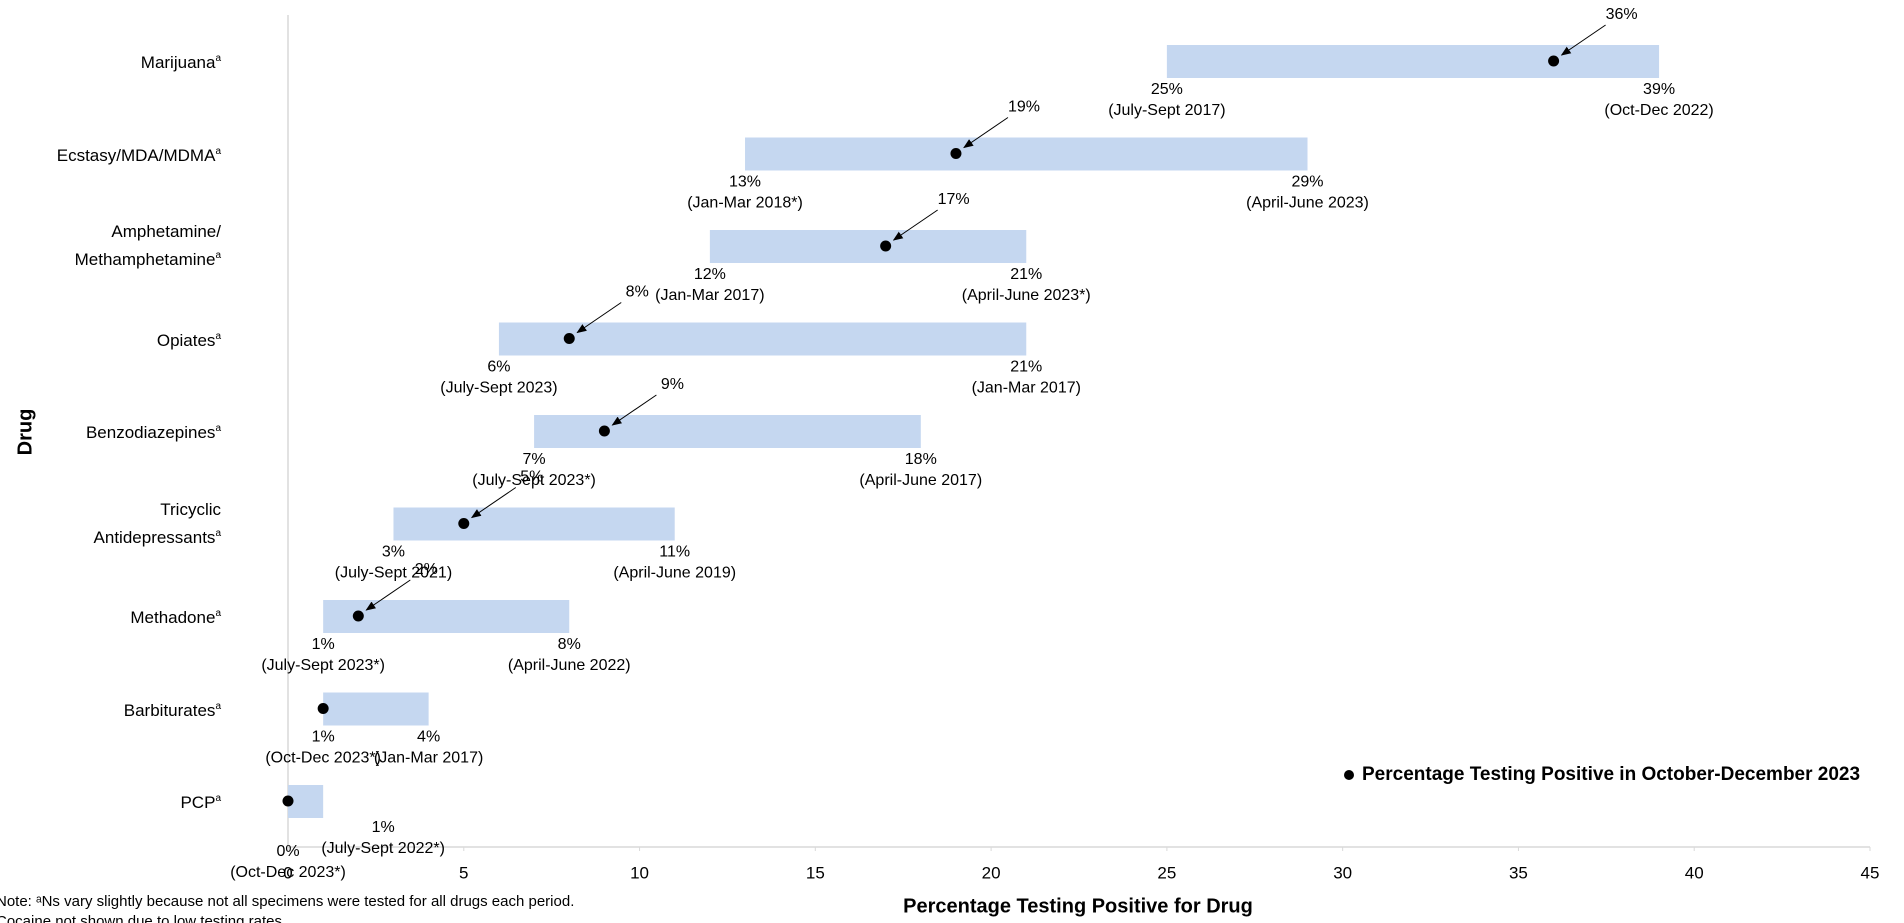  Describe the element at coordinates (1694, 872) in the screenshot. I see `x-tick-label: 40` at that location.